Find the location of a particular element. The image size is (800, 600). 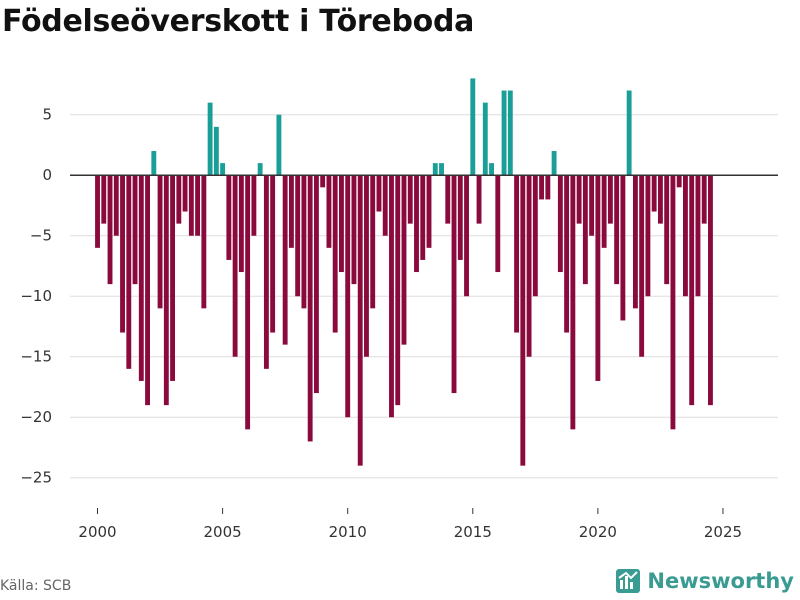

y-tick-label: 5 is located at coordinates (47, 115).